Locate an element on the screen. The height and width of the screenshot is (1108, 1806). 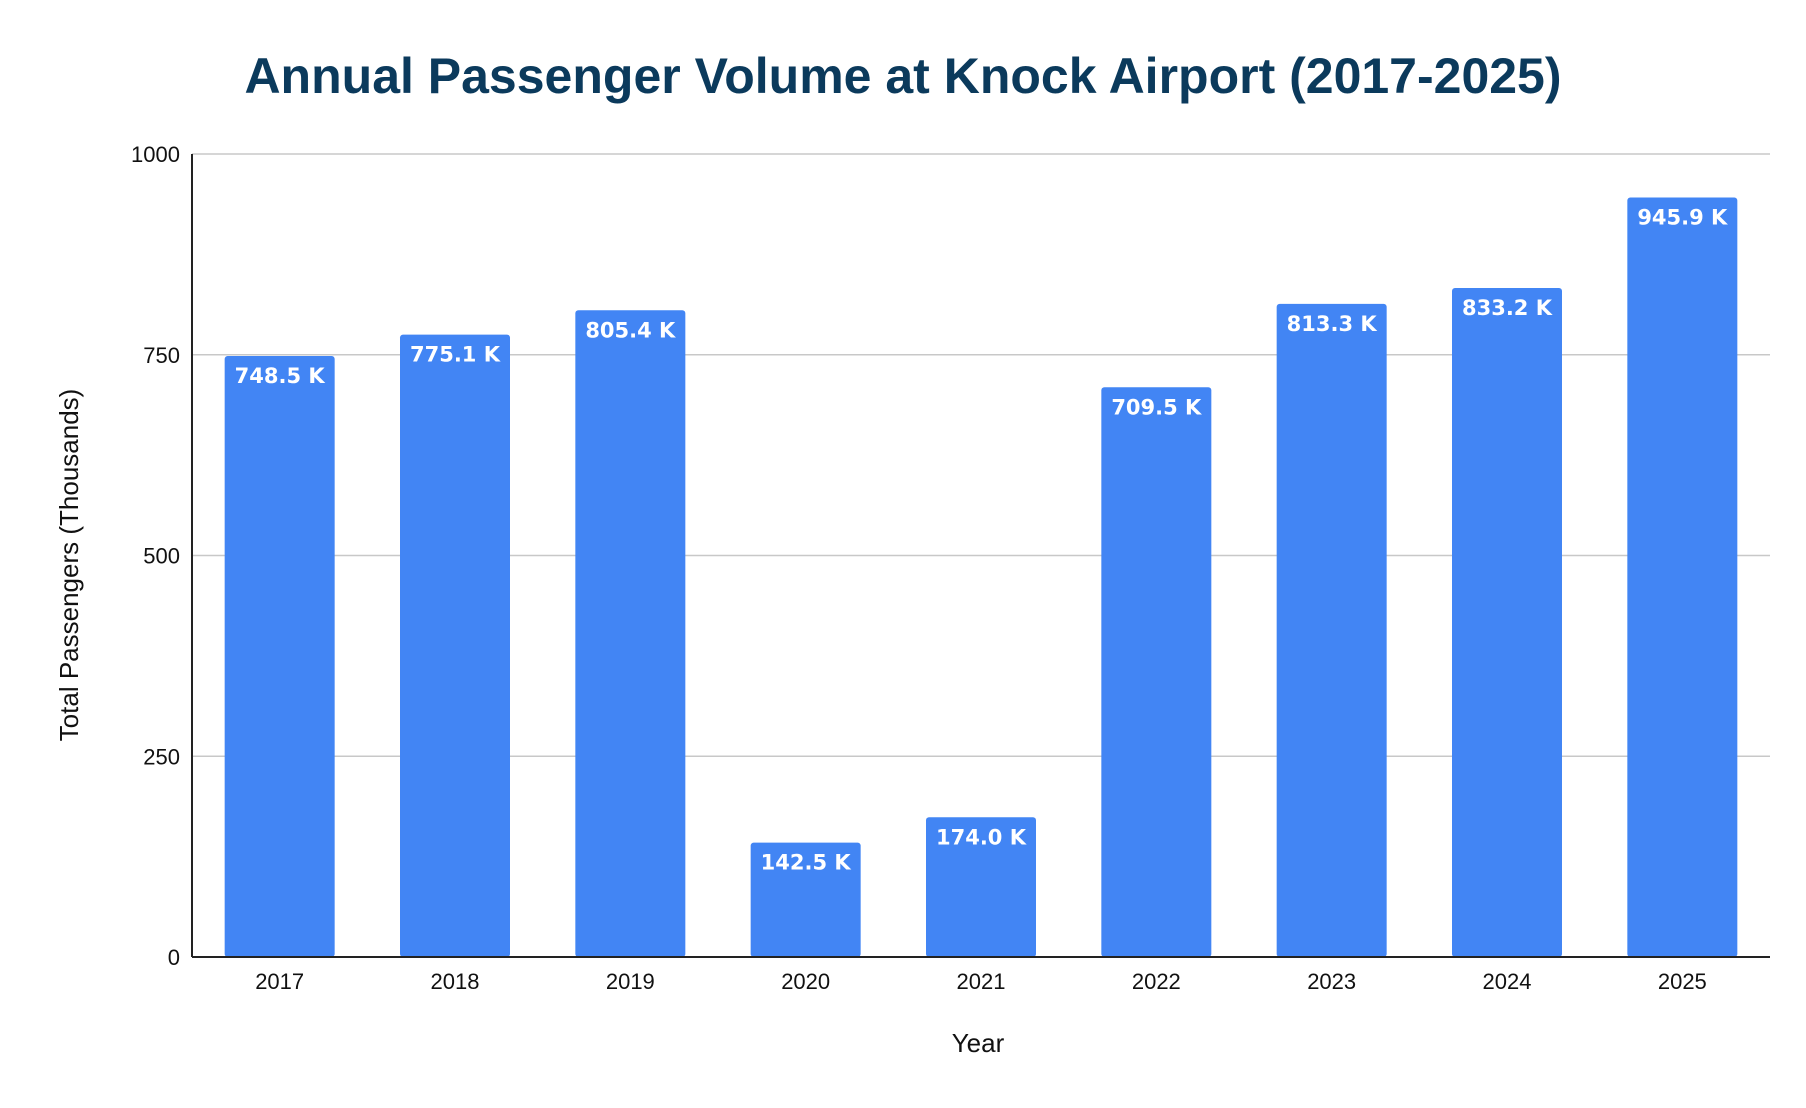
bar-2018 is located at coordinates (455, 645).